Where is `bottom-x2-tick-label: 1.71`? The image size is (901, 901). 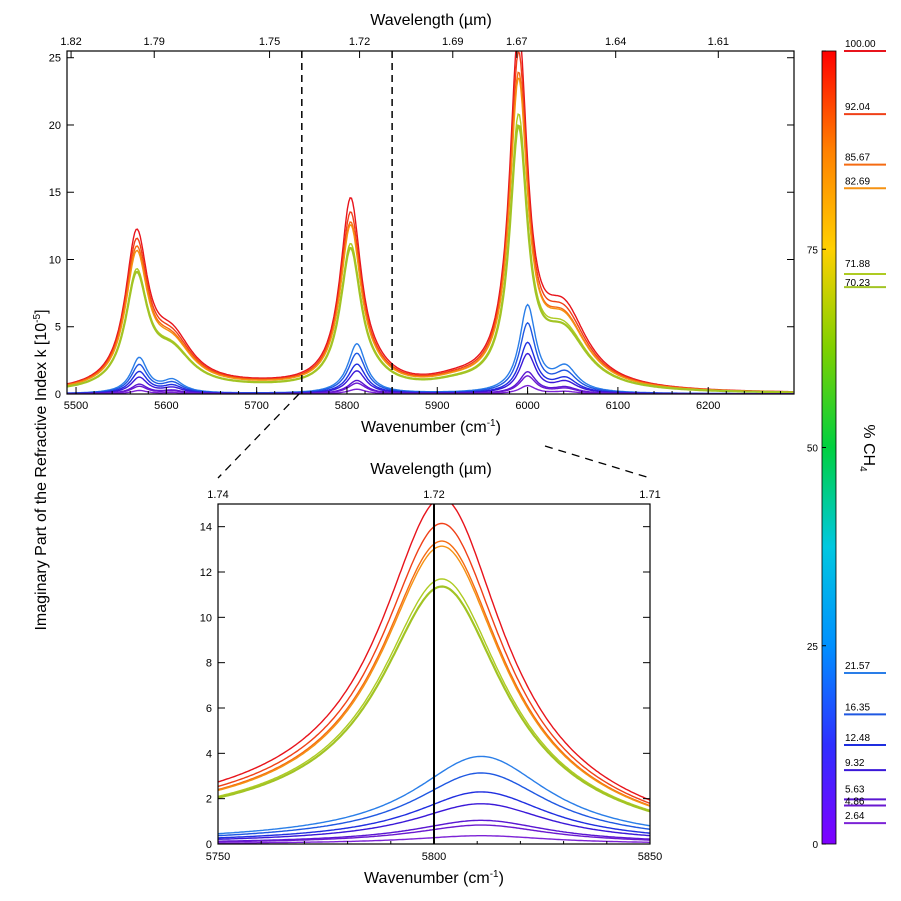 bottom-x2-tick-label: 1.71 is located at coordinates (649, 495).